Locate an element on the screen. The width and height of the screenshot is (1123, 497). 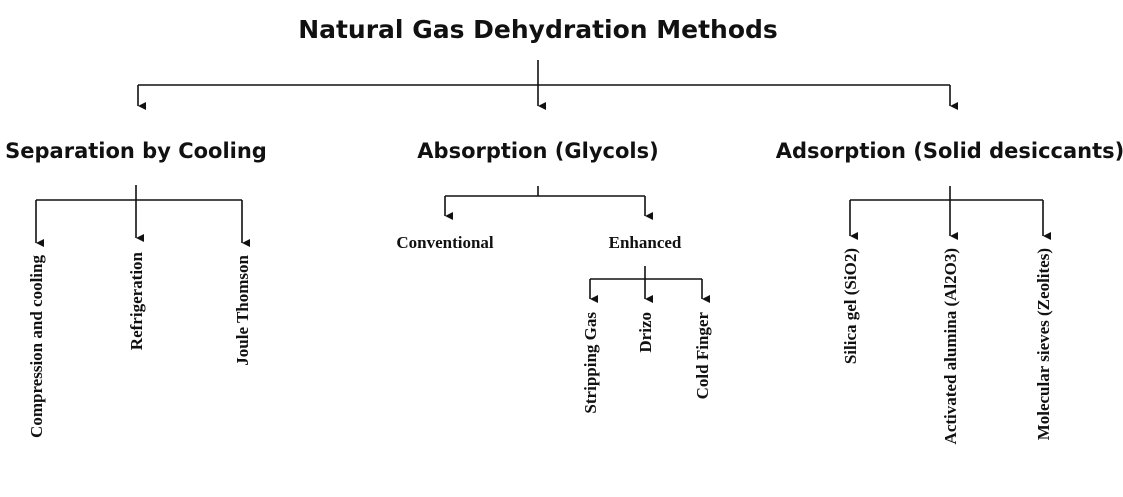
leaf-label: Silica gel (SiO2) is located at coordinates (850, 306).